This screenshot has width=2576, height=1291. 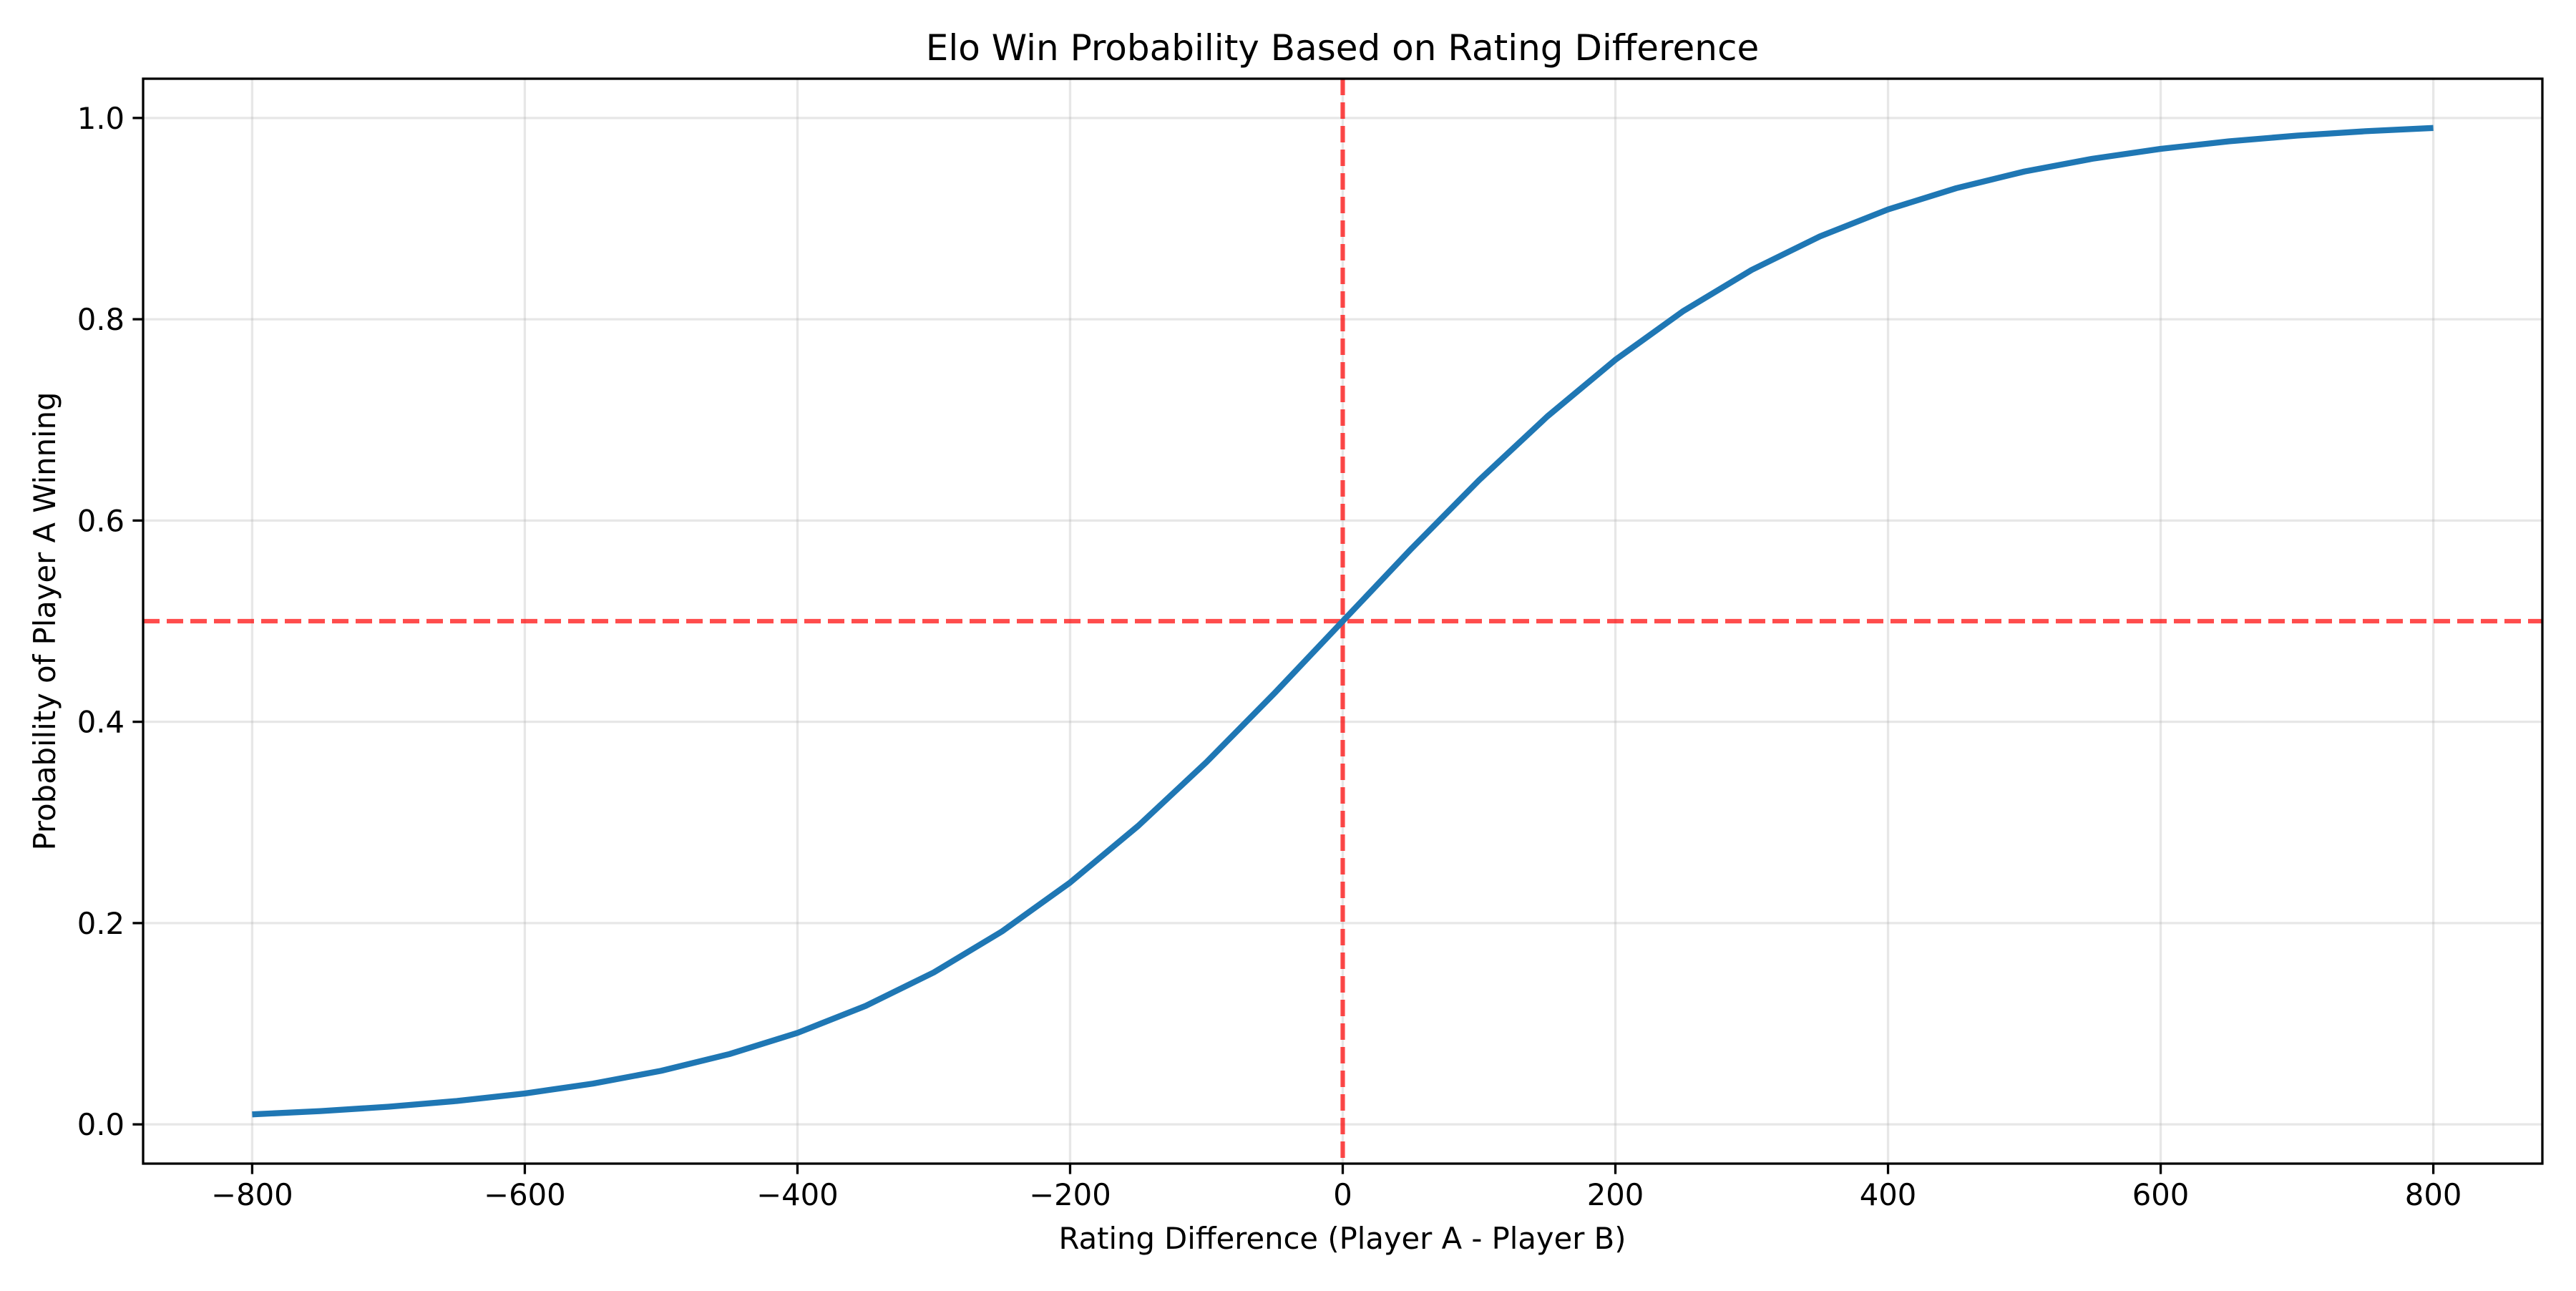 I want to click on x-tick-label: −600, so click(x=525, y=1194).